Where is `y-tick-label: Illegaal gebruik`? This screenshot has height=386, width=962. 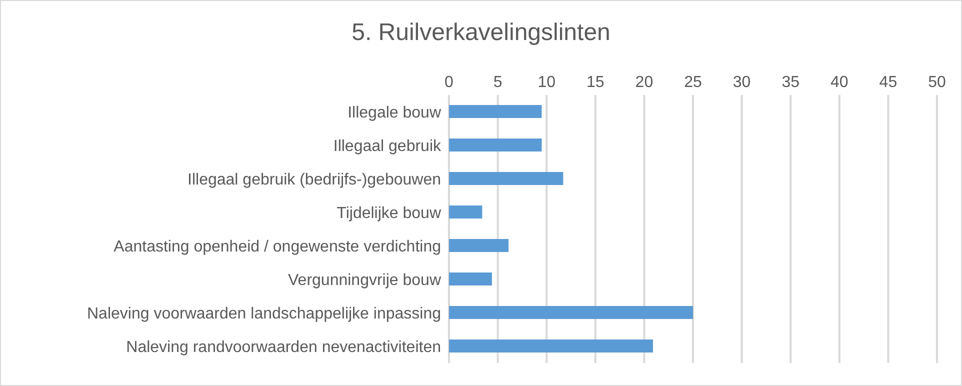 y-tick-label: Illegaal gebruik is located at coordinates (387, 146).